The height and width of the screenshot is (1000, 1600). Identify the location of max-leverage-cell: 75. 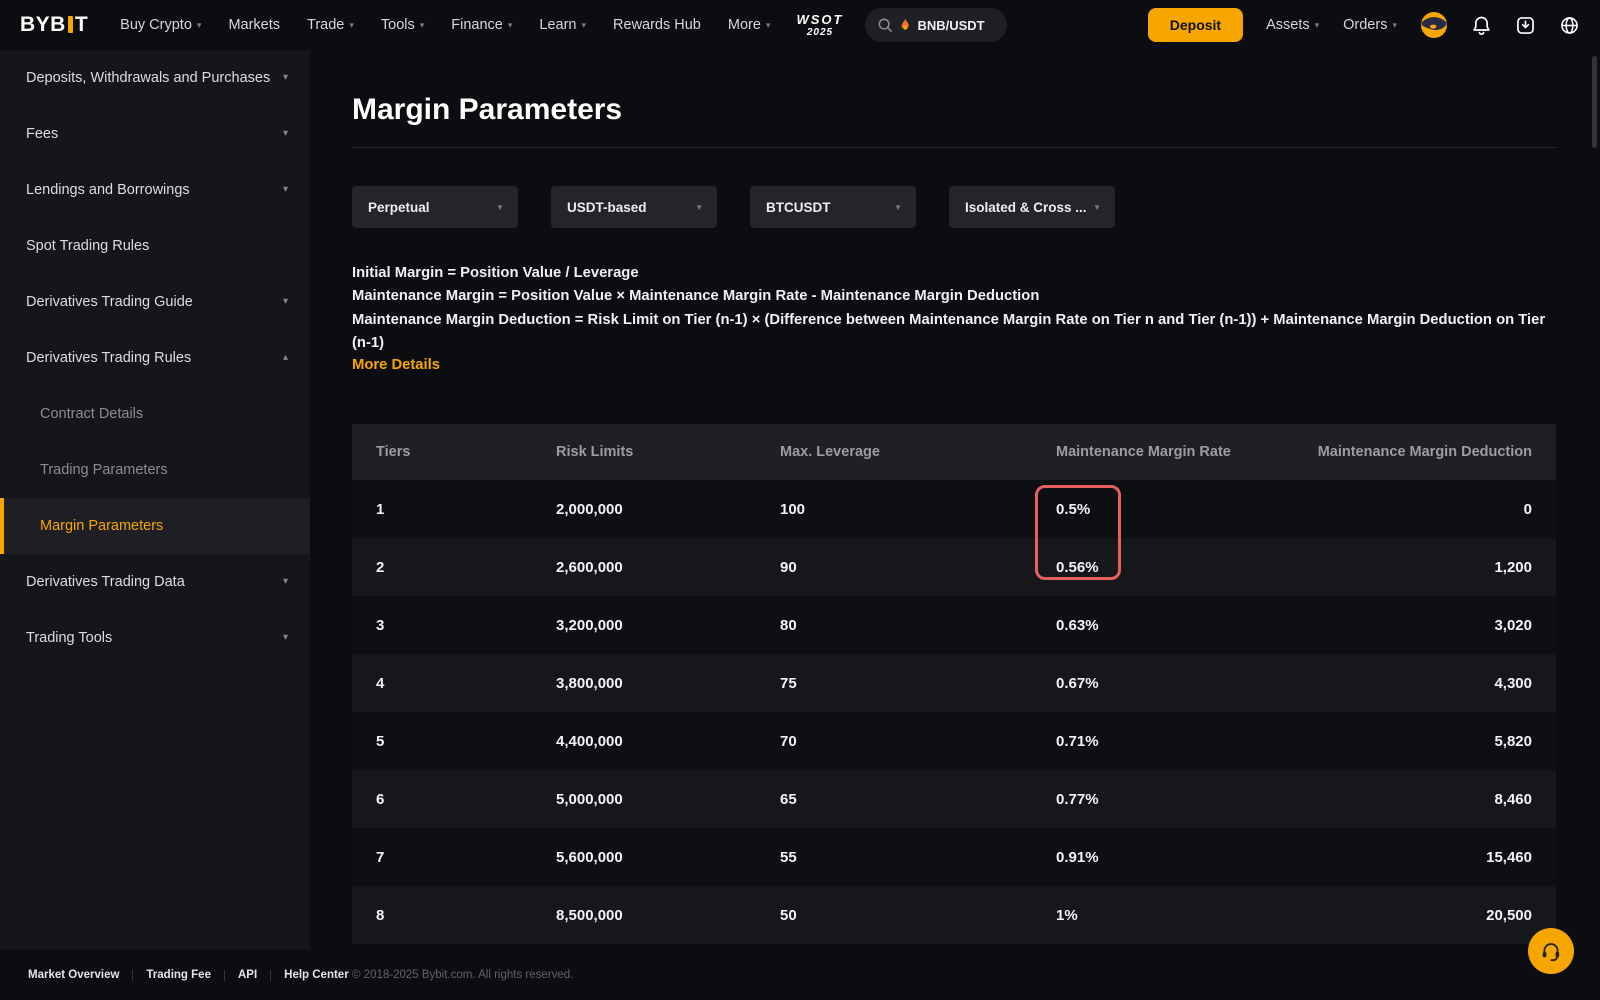
(788, 683).